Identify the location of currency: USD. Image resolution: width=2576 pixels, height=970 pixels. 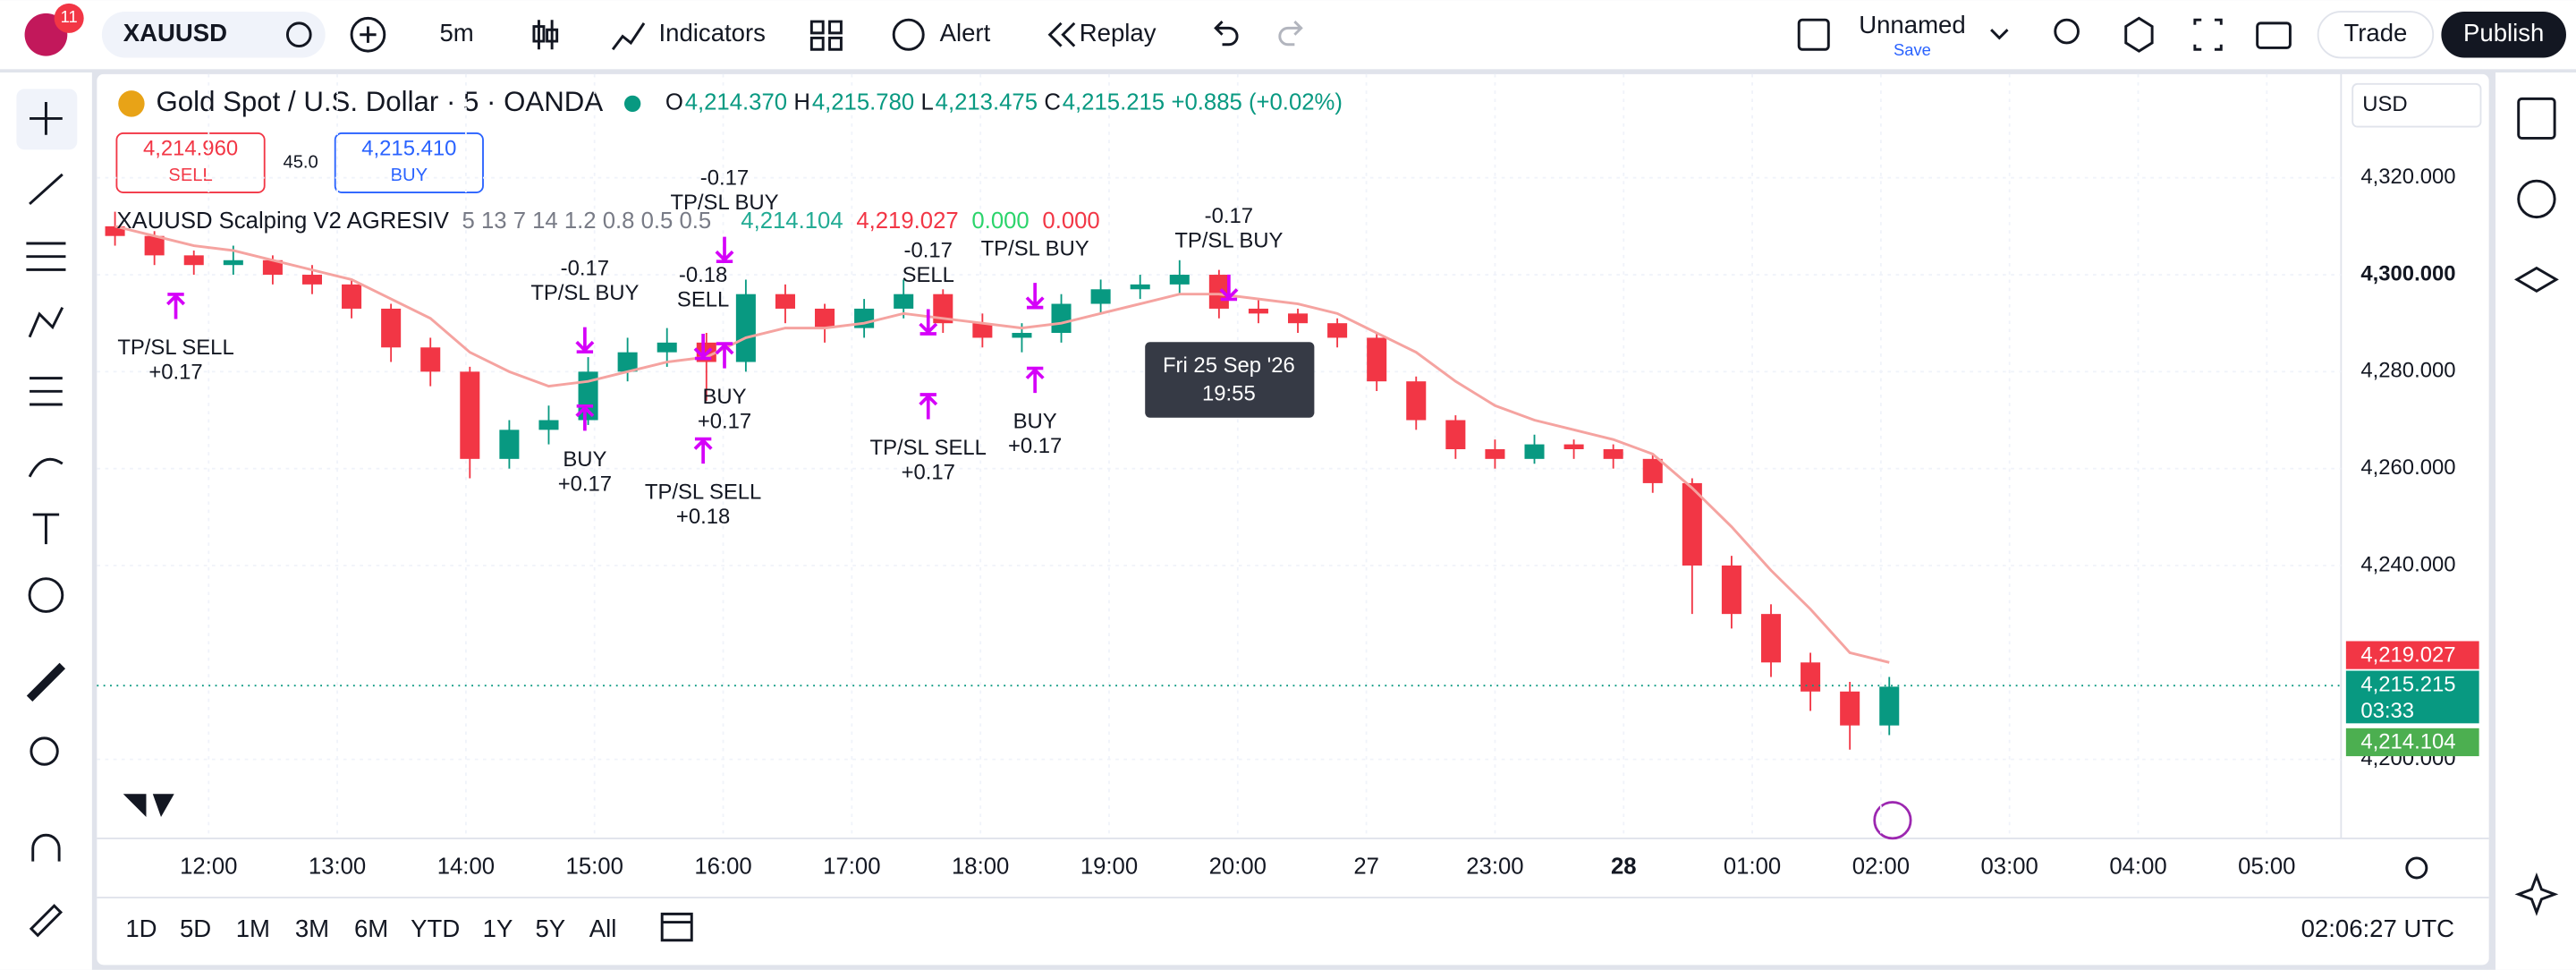
(2384, 104).